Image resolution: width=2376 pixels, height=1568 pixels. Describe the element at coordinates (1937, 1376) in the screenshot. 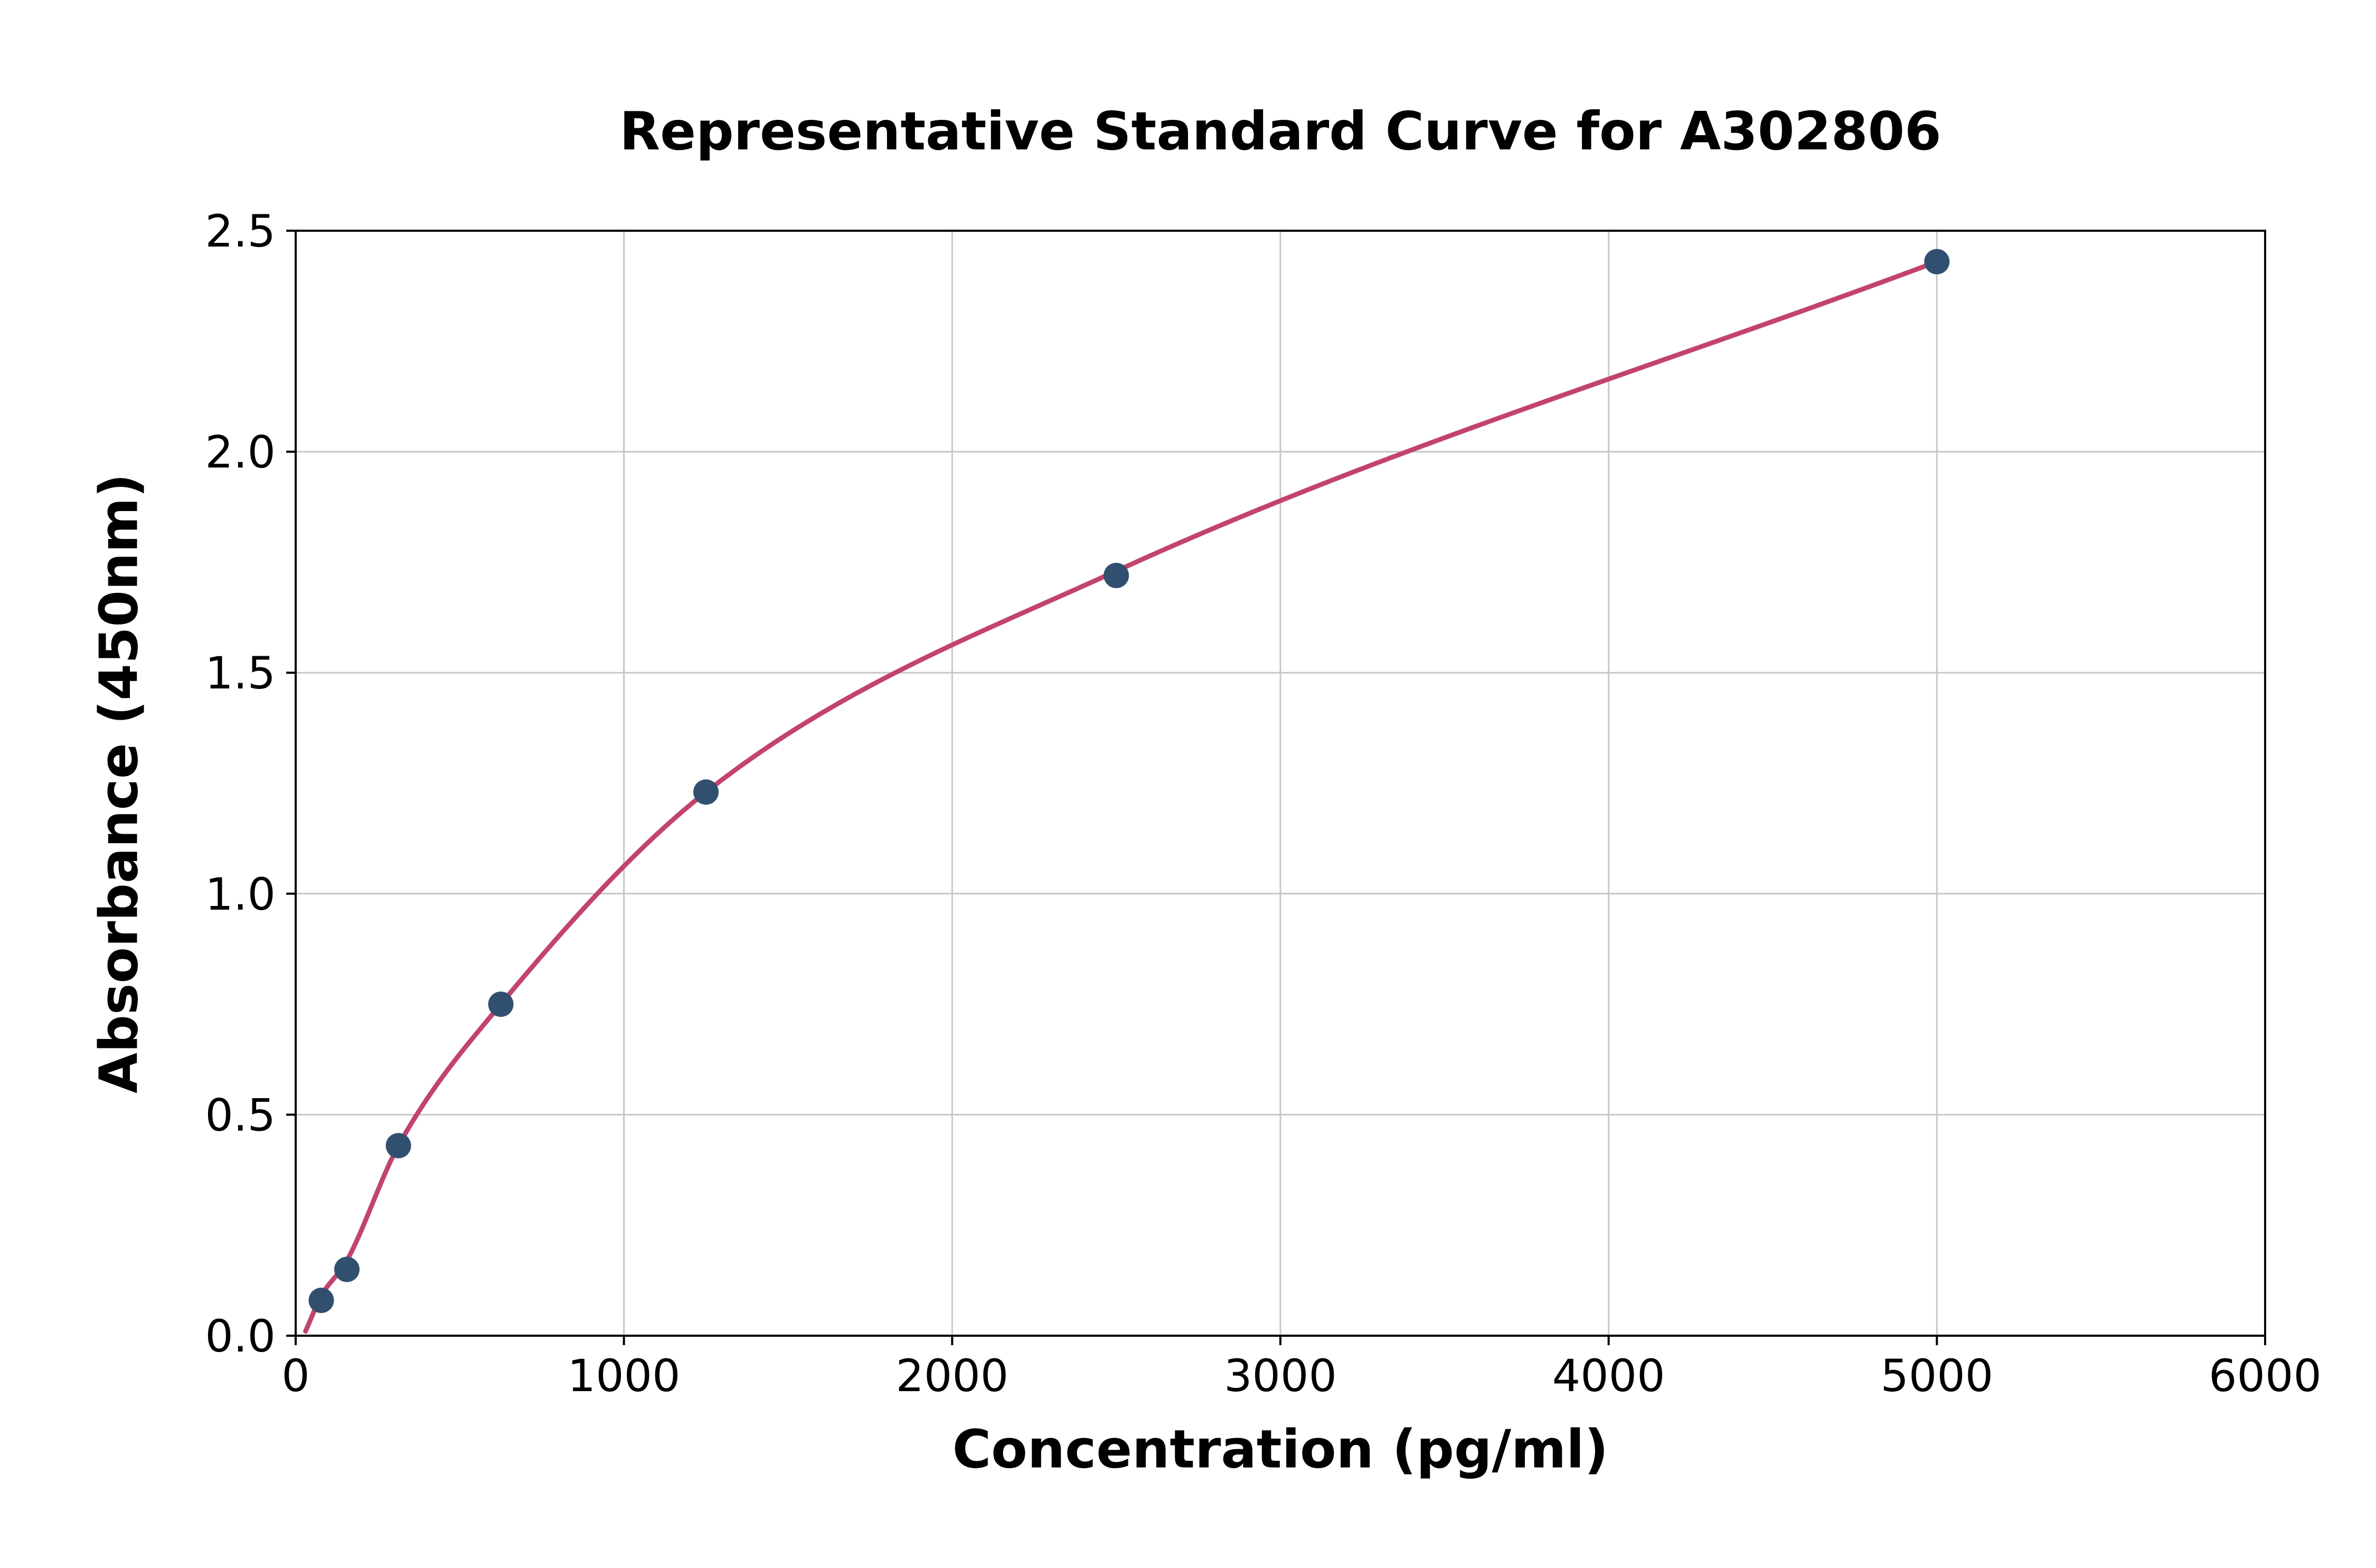

I see `x-tick-label: 5000` at that location.